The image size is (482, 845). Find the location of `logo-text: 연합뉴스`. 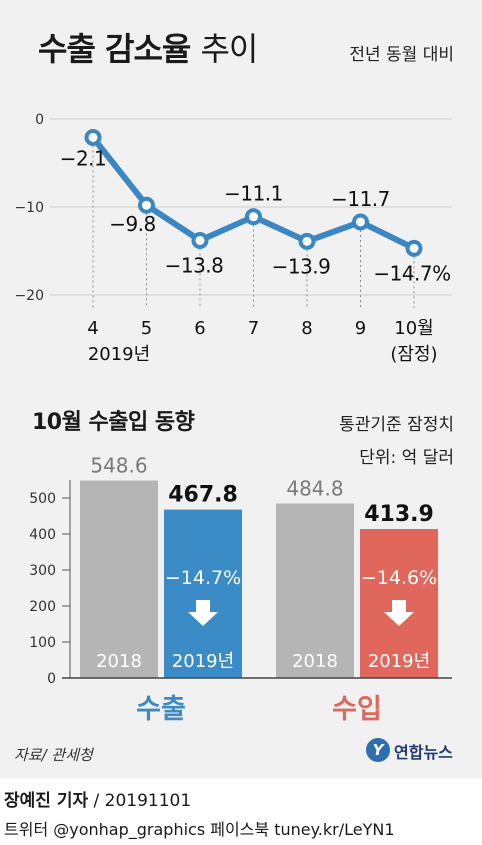

logo-text: 연합뉴스 is located at coordinates (423, 752).